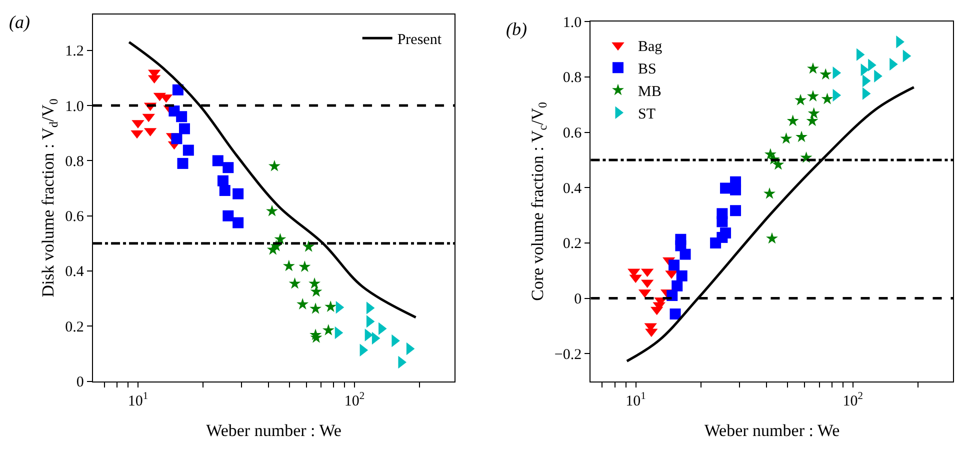 This screenshot has width=959, height=460. Describe the element at coordinates (419, 40) in the screenshot. I see `legend-label: Present` at that location.